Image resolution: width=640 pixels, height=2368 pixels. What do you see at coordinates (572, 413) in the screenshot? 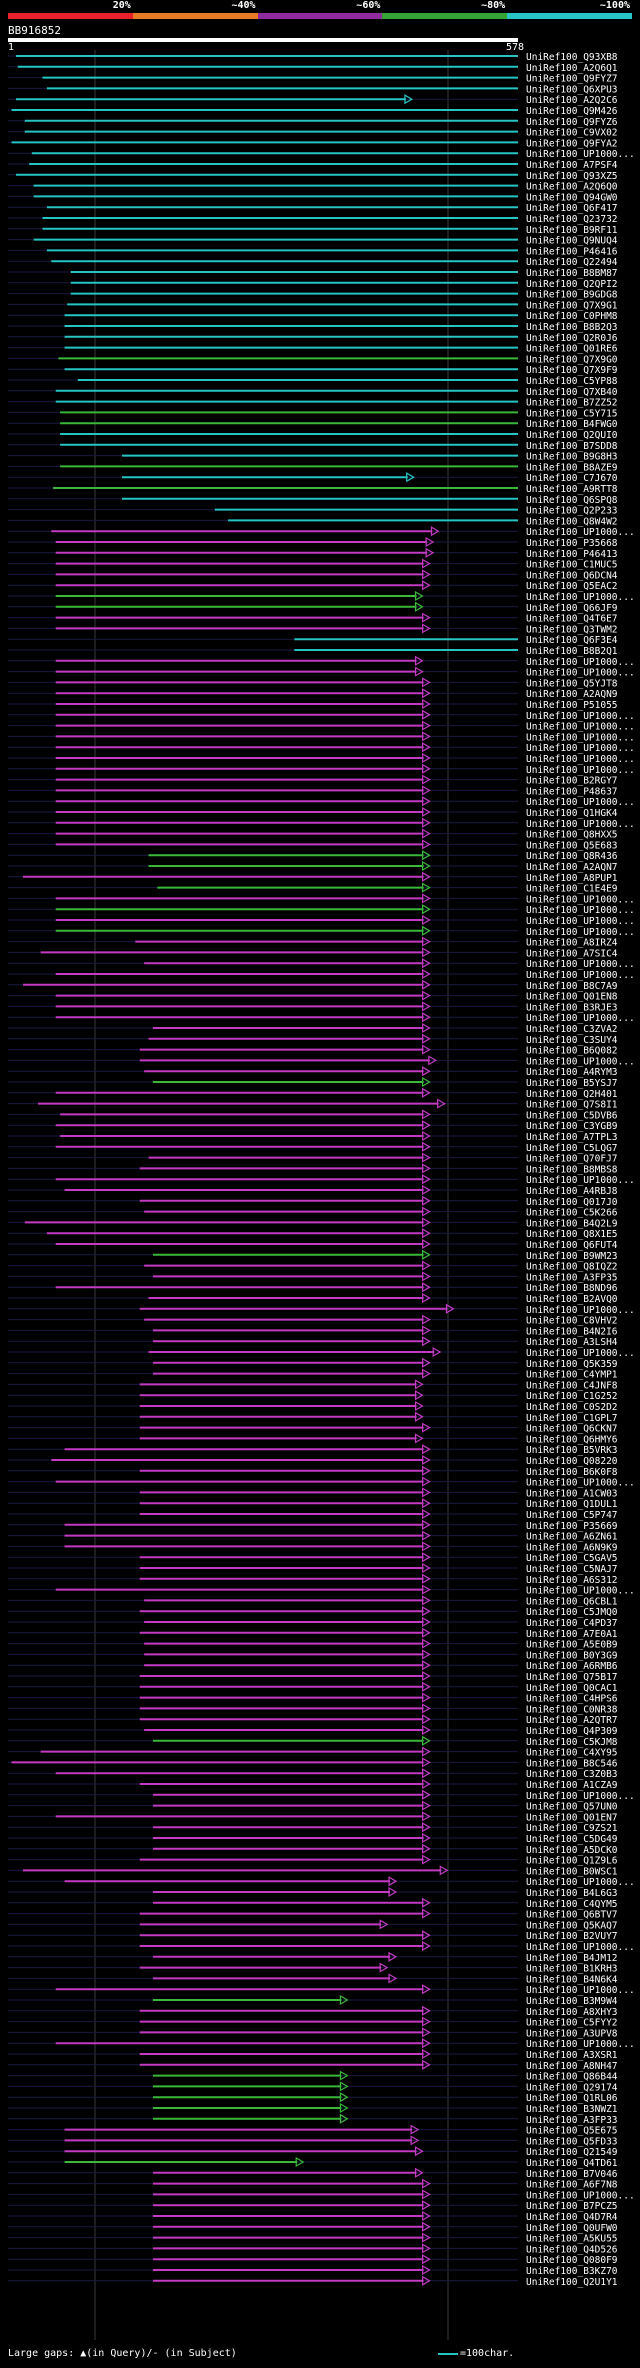
I see `hit-label: UniRef100_C5Y715` at bounding box center [572, 413].